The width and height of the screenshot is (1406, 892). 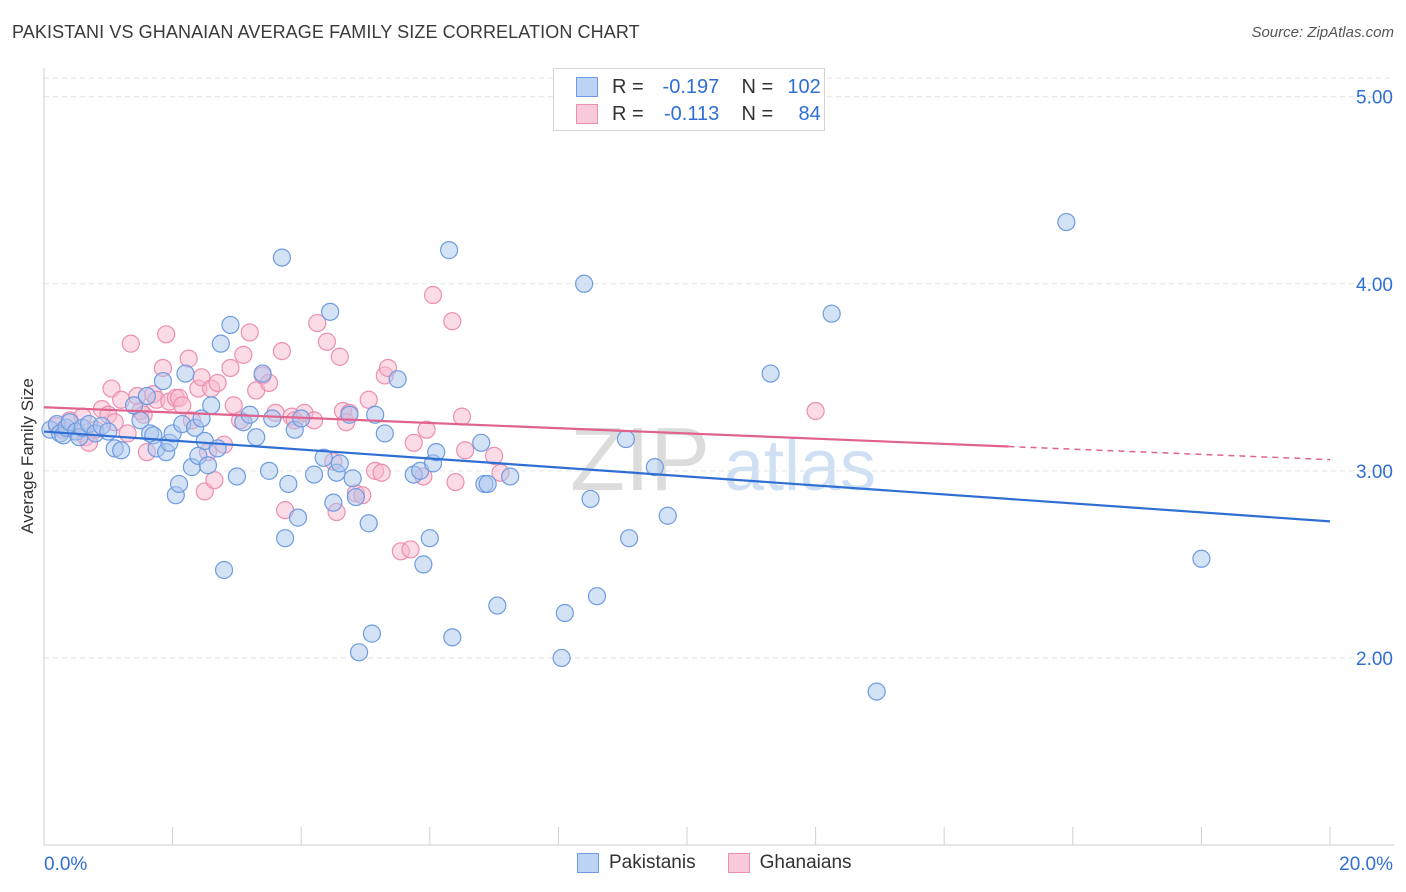 I want to click on x-tick-label: 0.0%, so click(x=65, y=864).